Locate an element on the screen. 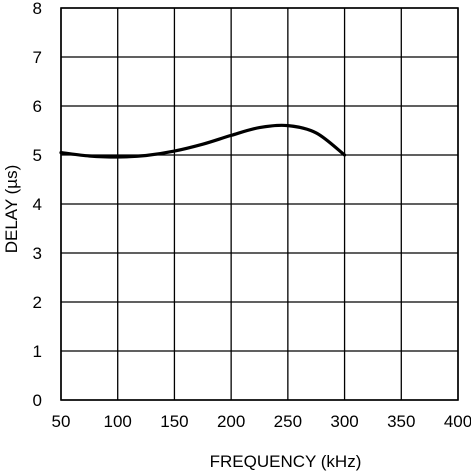 The image size is (471, 474). x-axis-title: FREQUENCY (kHz) is located at coordinates (286, 461).